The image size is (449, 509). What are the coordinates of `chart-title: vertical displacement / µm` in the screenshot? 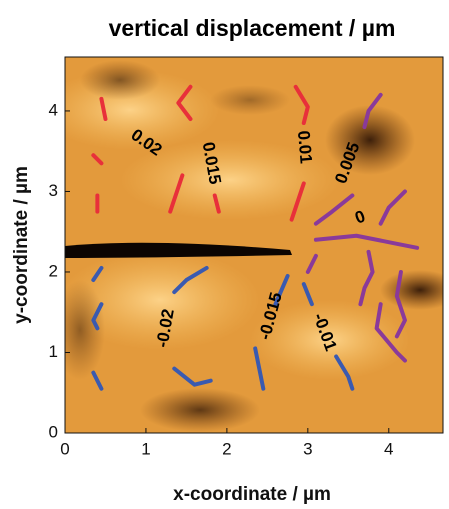 It's located at (252, 28).